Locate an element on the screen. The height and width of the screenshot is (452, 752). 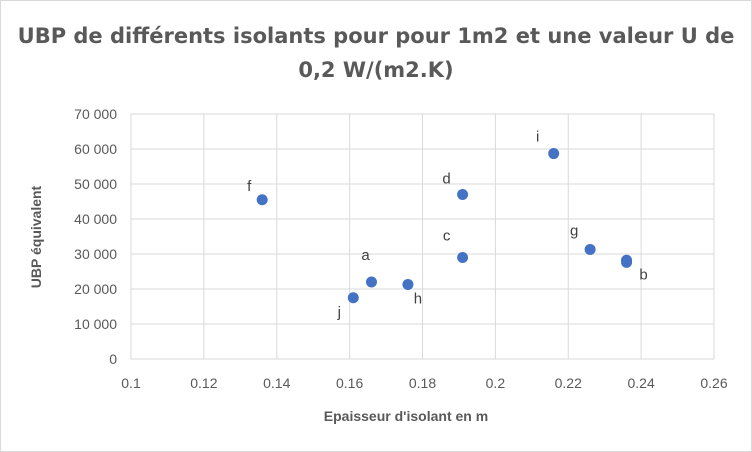
y-tick-label: 20 000 is located at coordinates (95, 289).